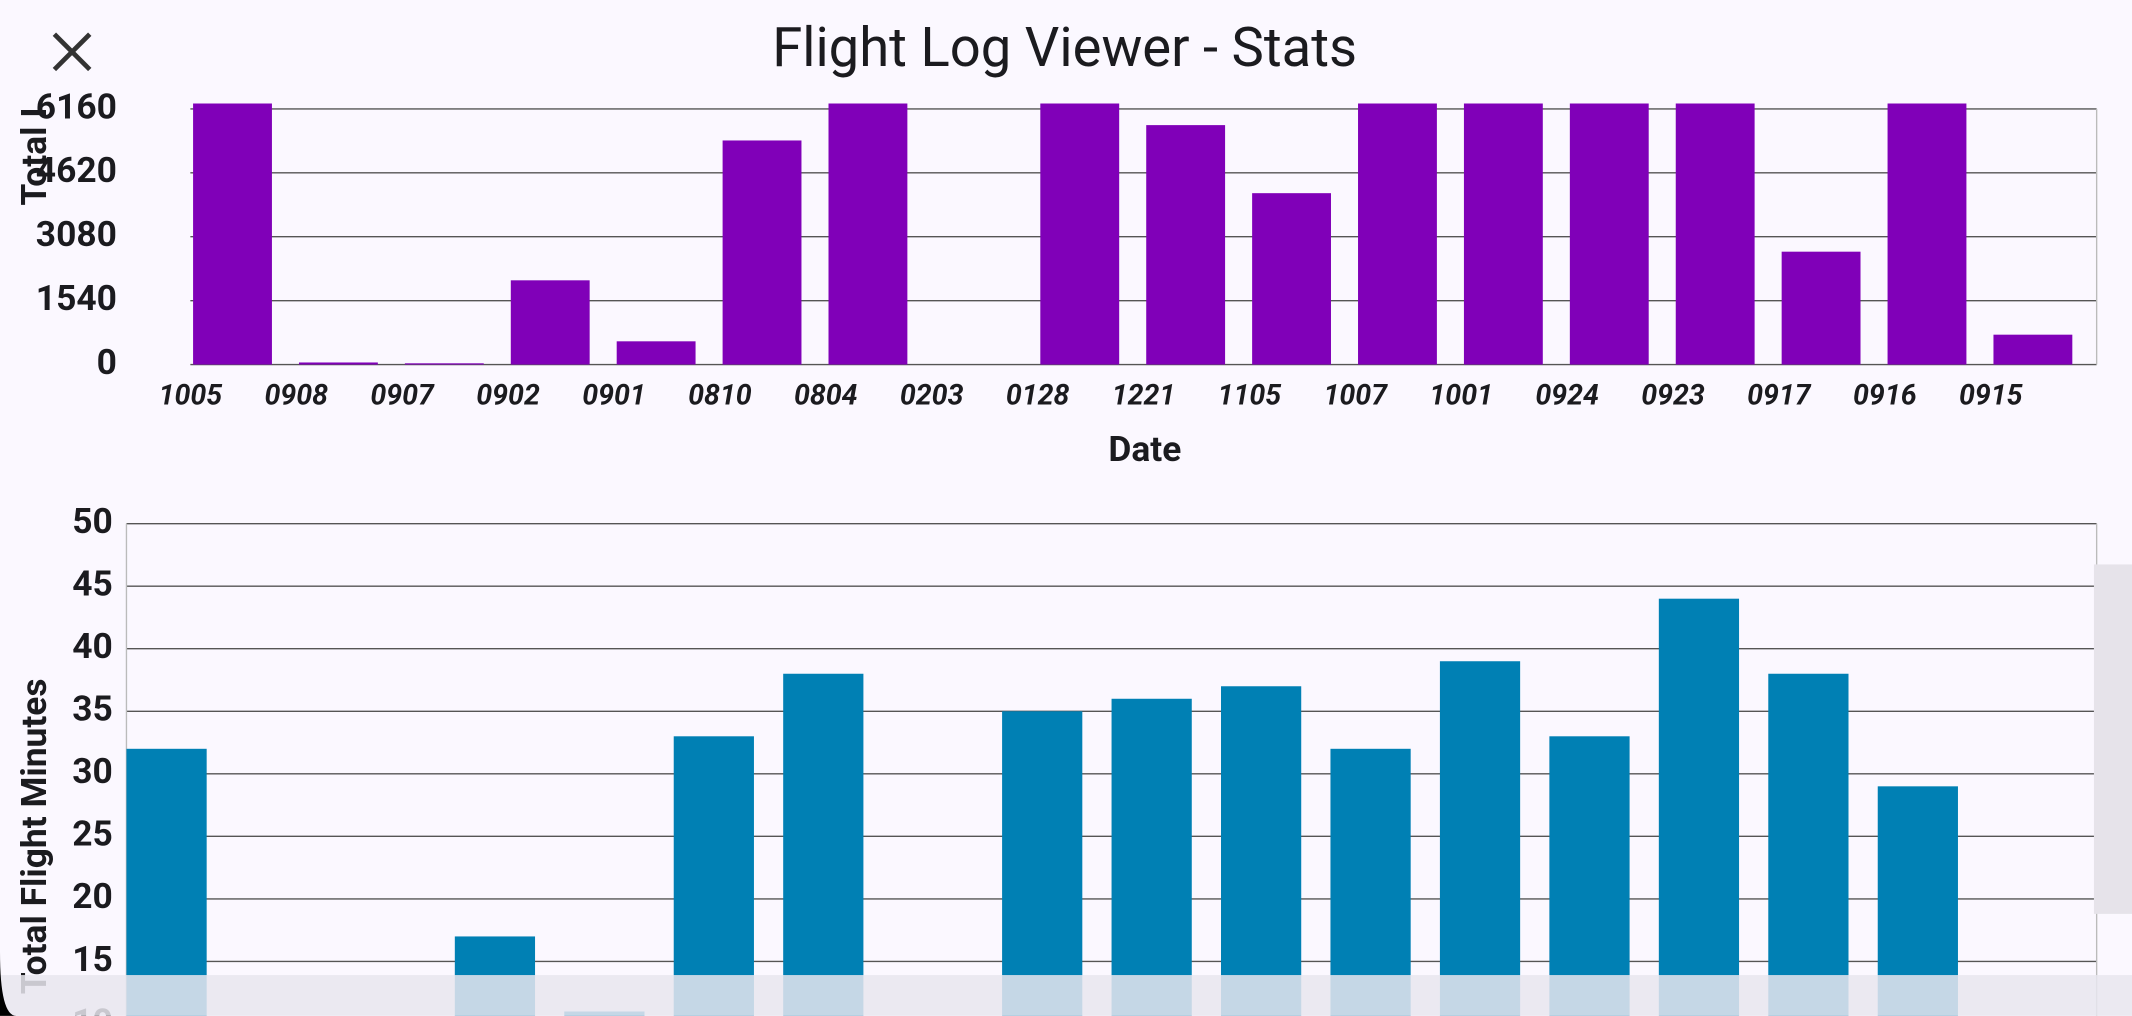 This screenshot has height=1016, width=2132. Describe the element at coordinates (92, 709) in the screenshot. I see `y-tick-label: 35` at that location.